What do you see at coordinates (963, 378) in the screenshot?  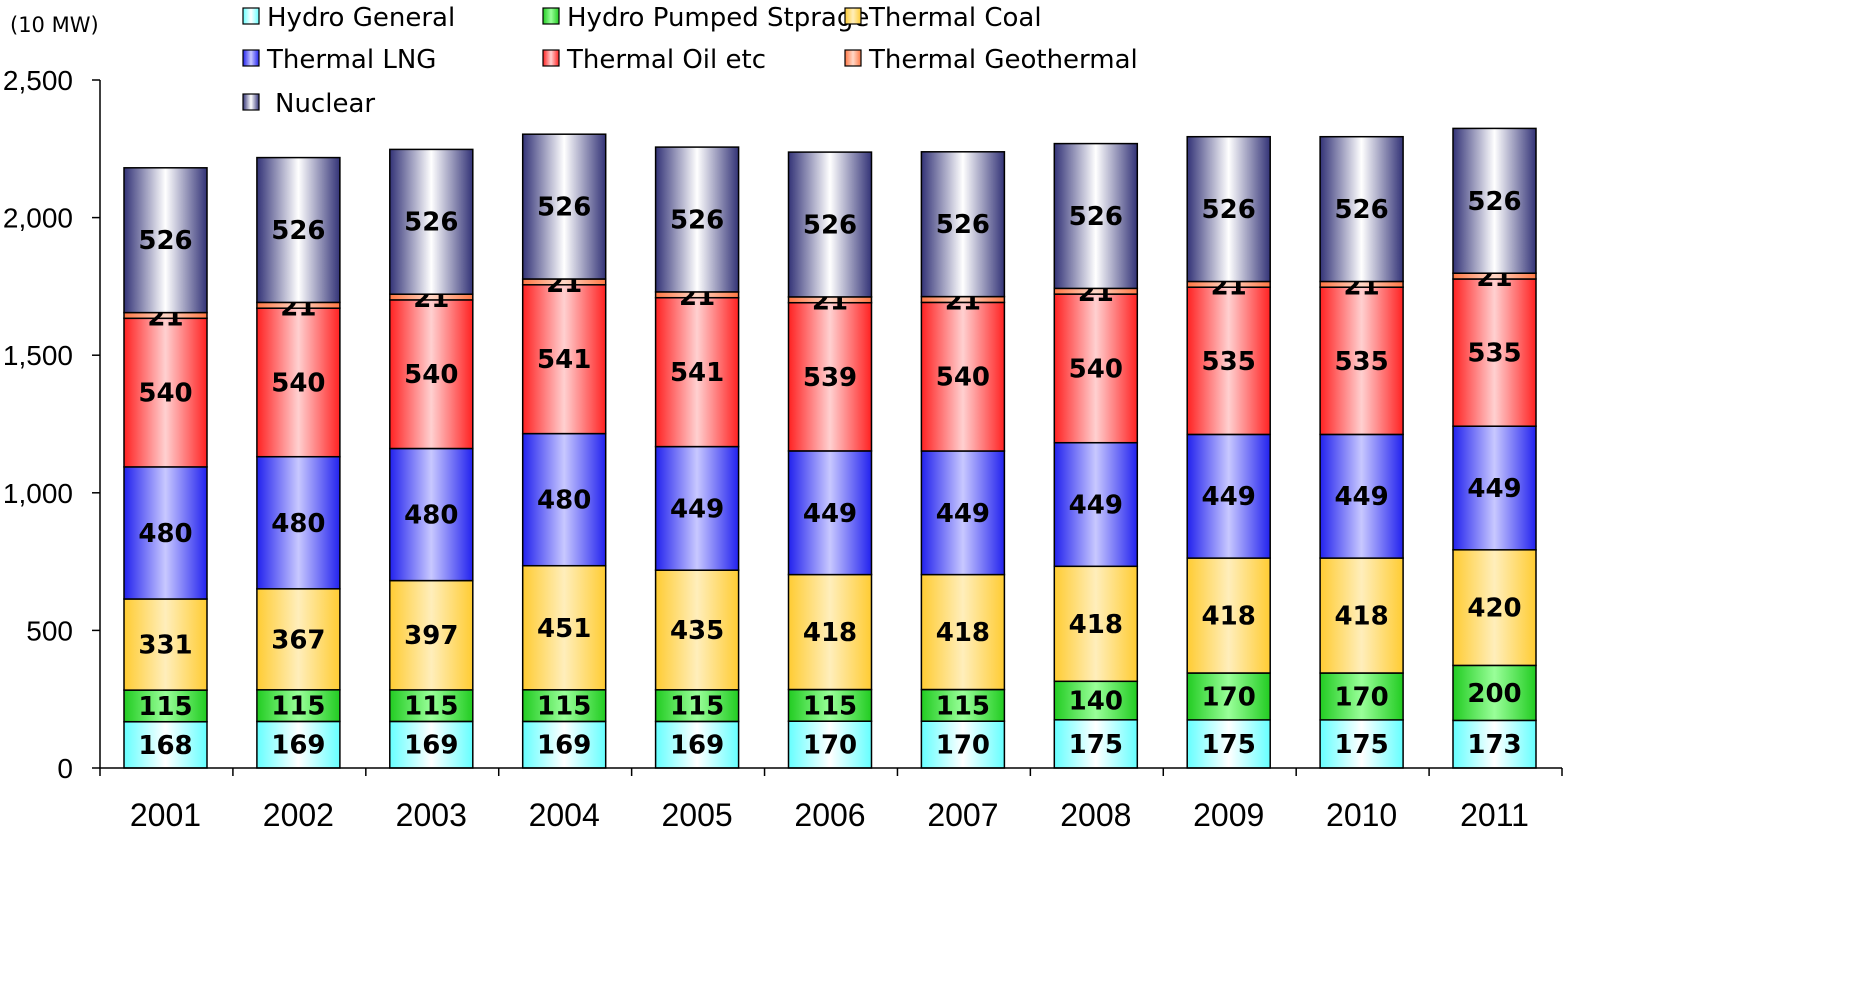 I see `data-label-thermal-oil-etc-2007: 540` at bounding box center [963, 378].